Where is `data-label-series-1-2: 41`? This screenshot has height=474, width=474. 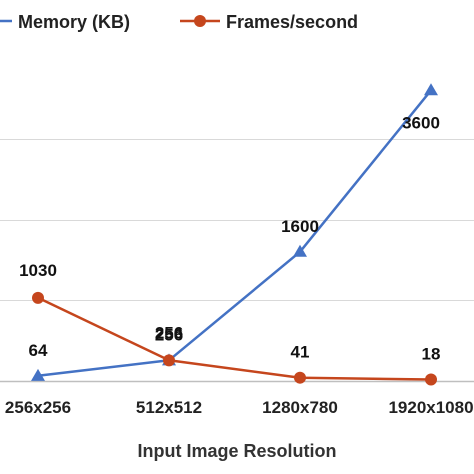
data-label-series-1-2: 41 is located at coordinates (300, 352).